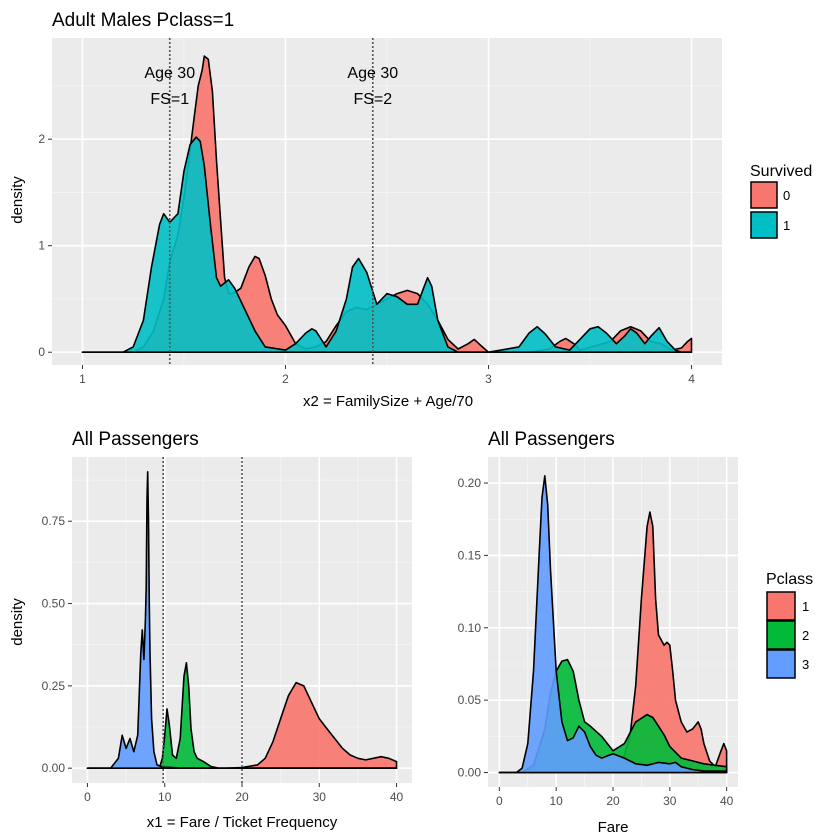  Describe the element at coordinates (786, 195) in the screenshot. I see `legend-label-0: 0` at that location.